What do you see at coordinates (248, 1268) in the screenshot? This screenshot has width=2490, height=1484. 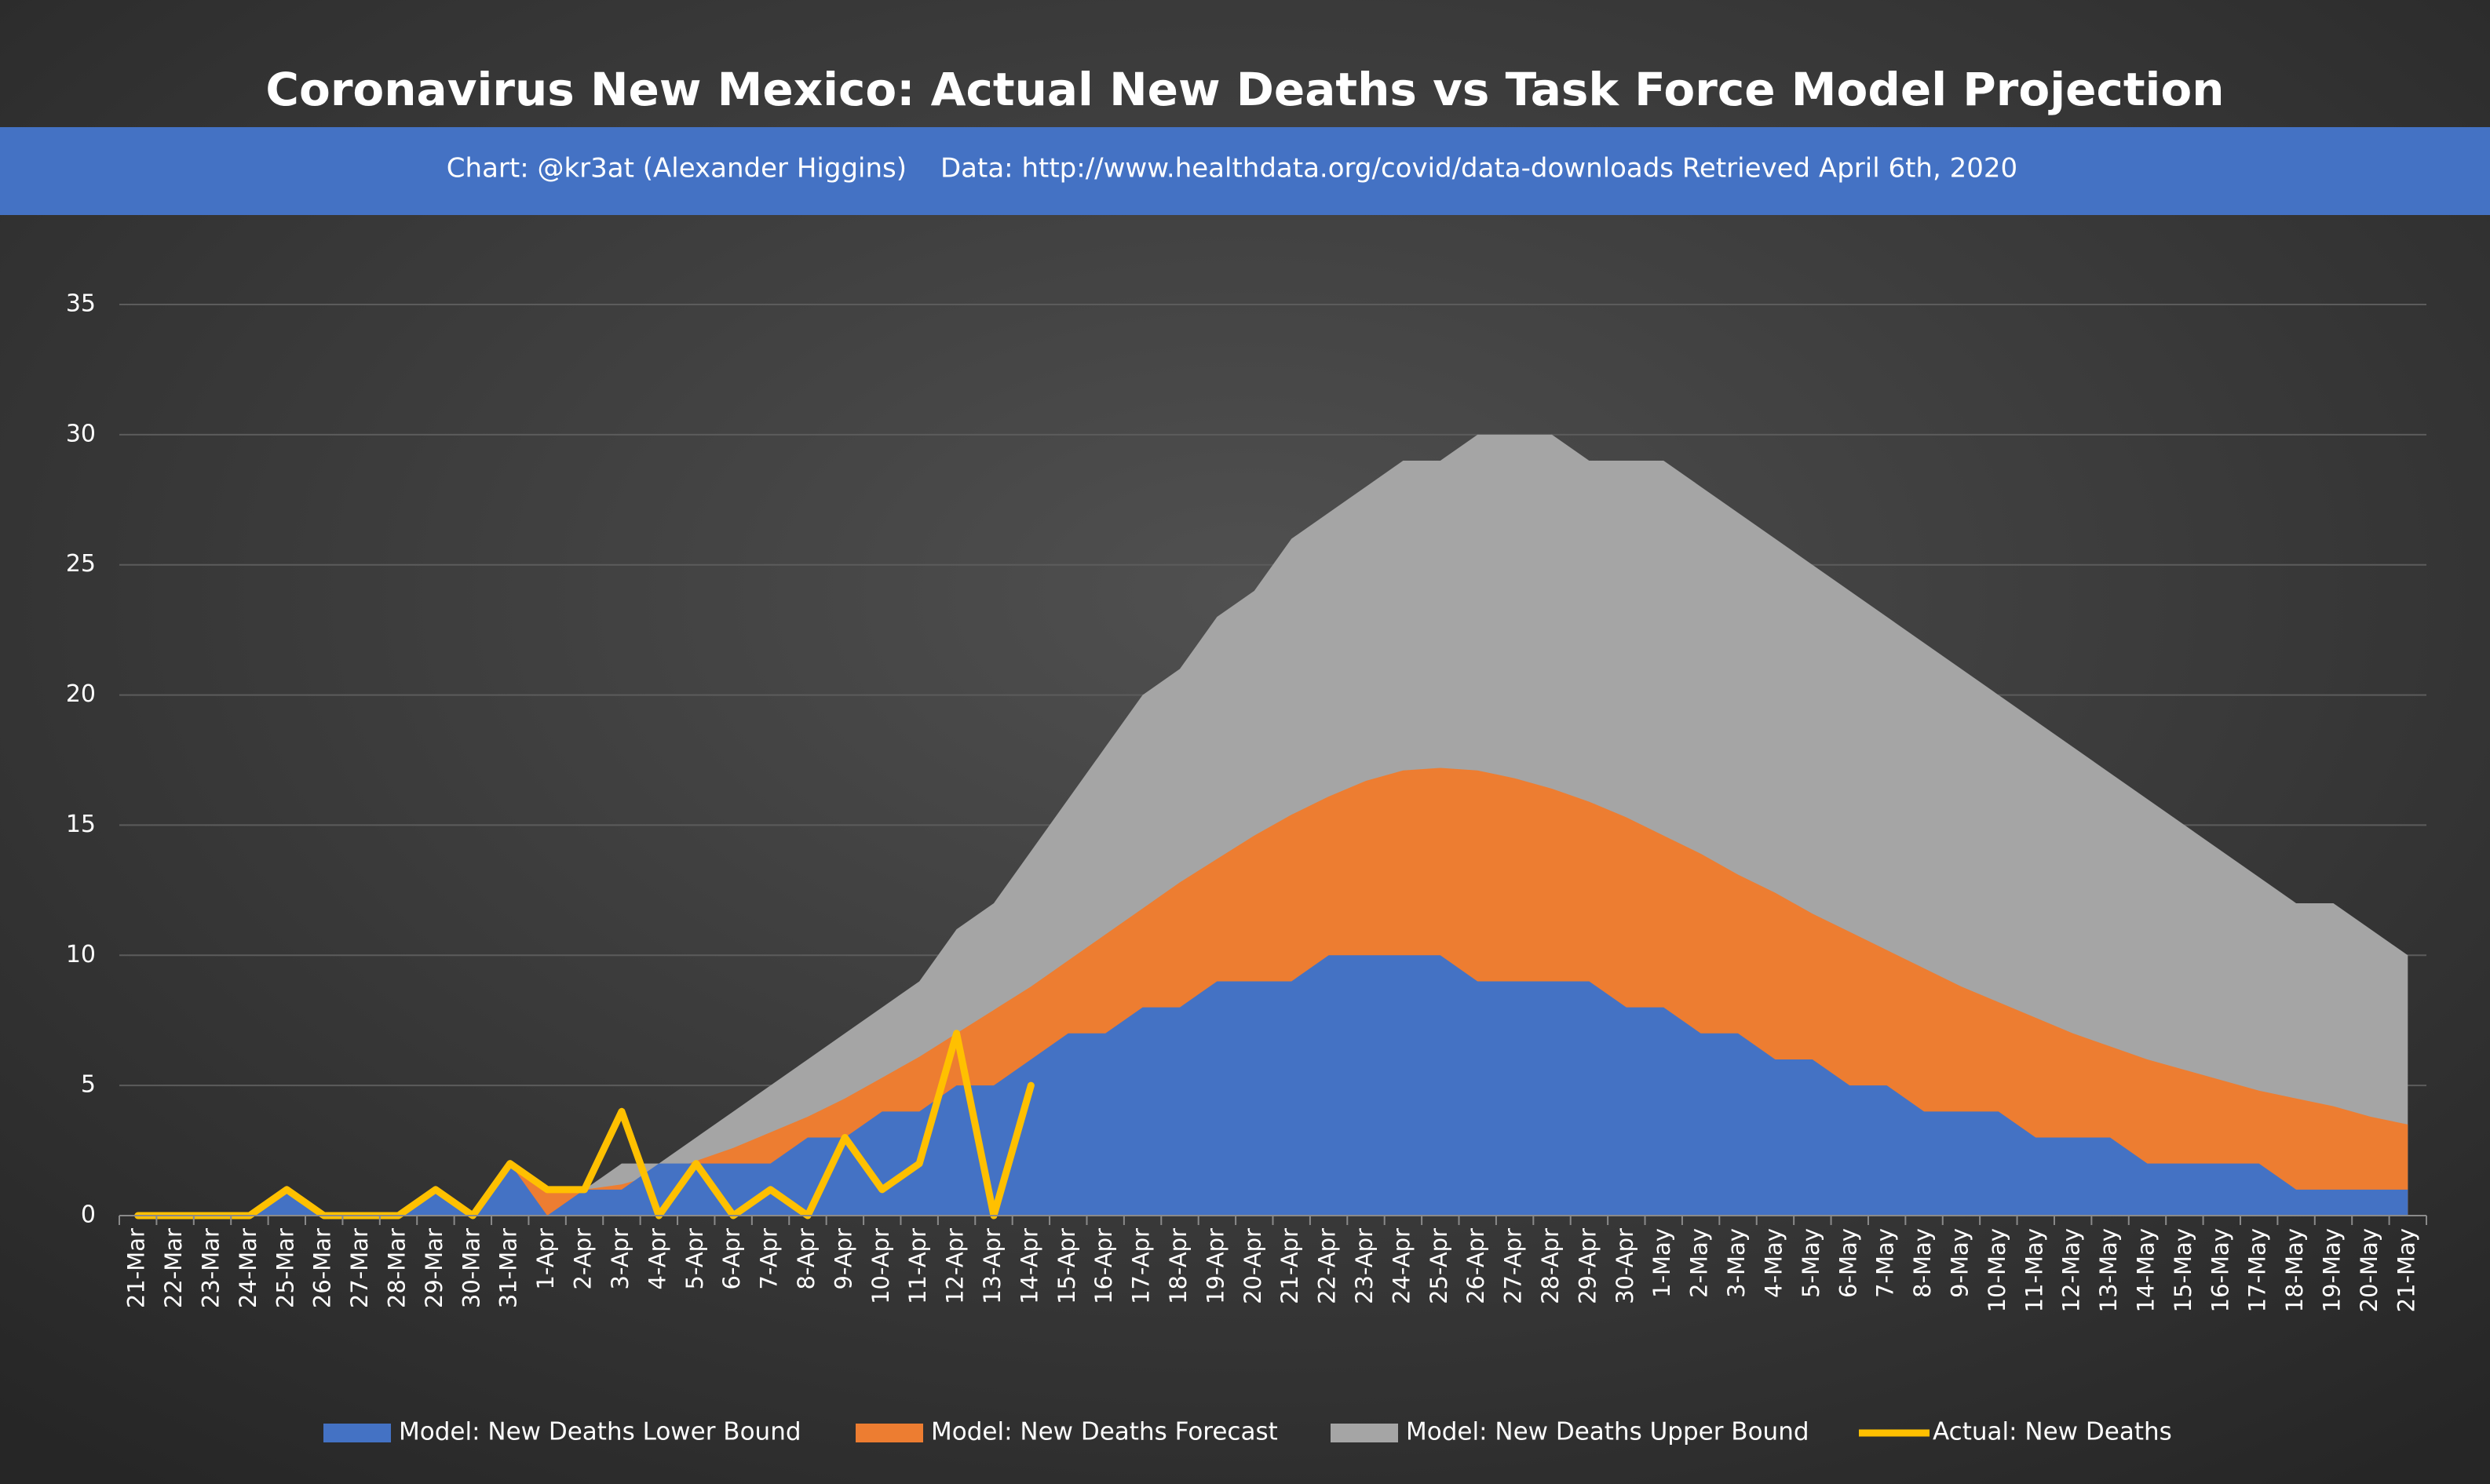 I see `x-tick-label: 24-Mar` at bounding box center [248, 1268].